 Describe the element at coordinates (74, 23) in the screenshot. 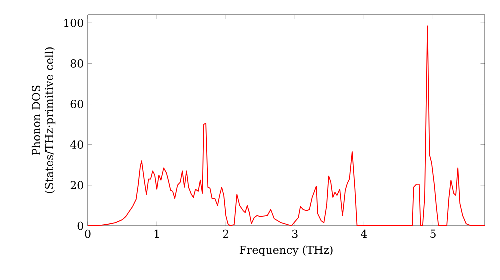

I see `y-tick-label: 100` at that location.